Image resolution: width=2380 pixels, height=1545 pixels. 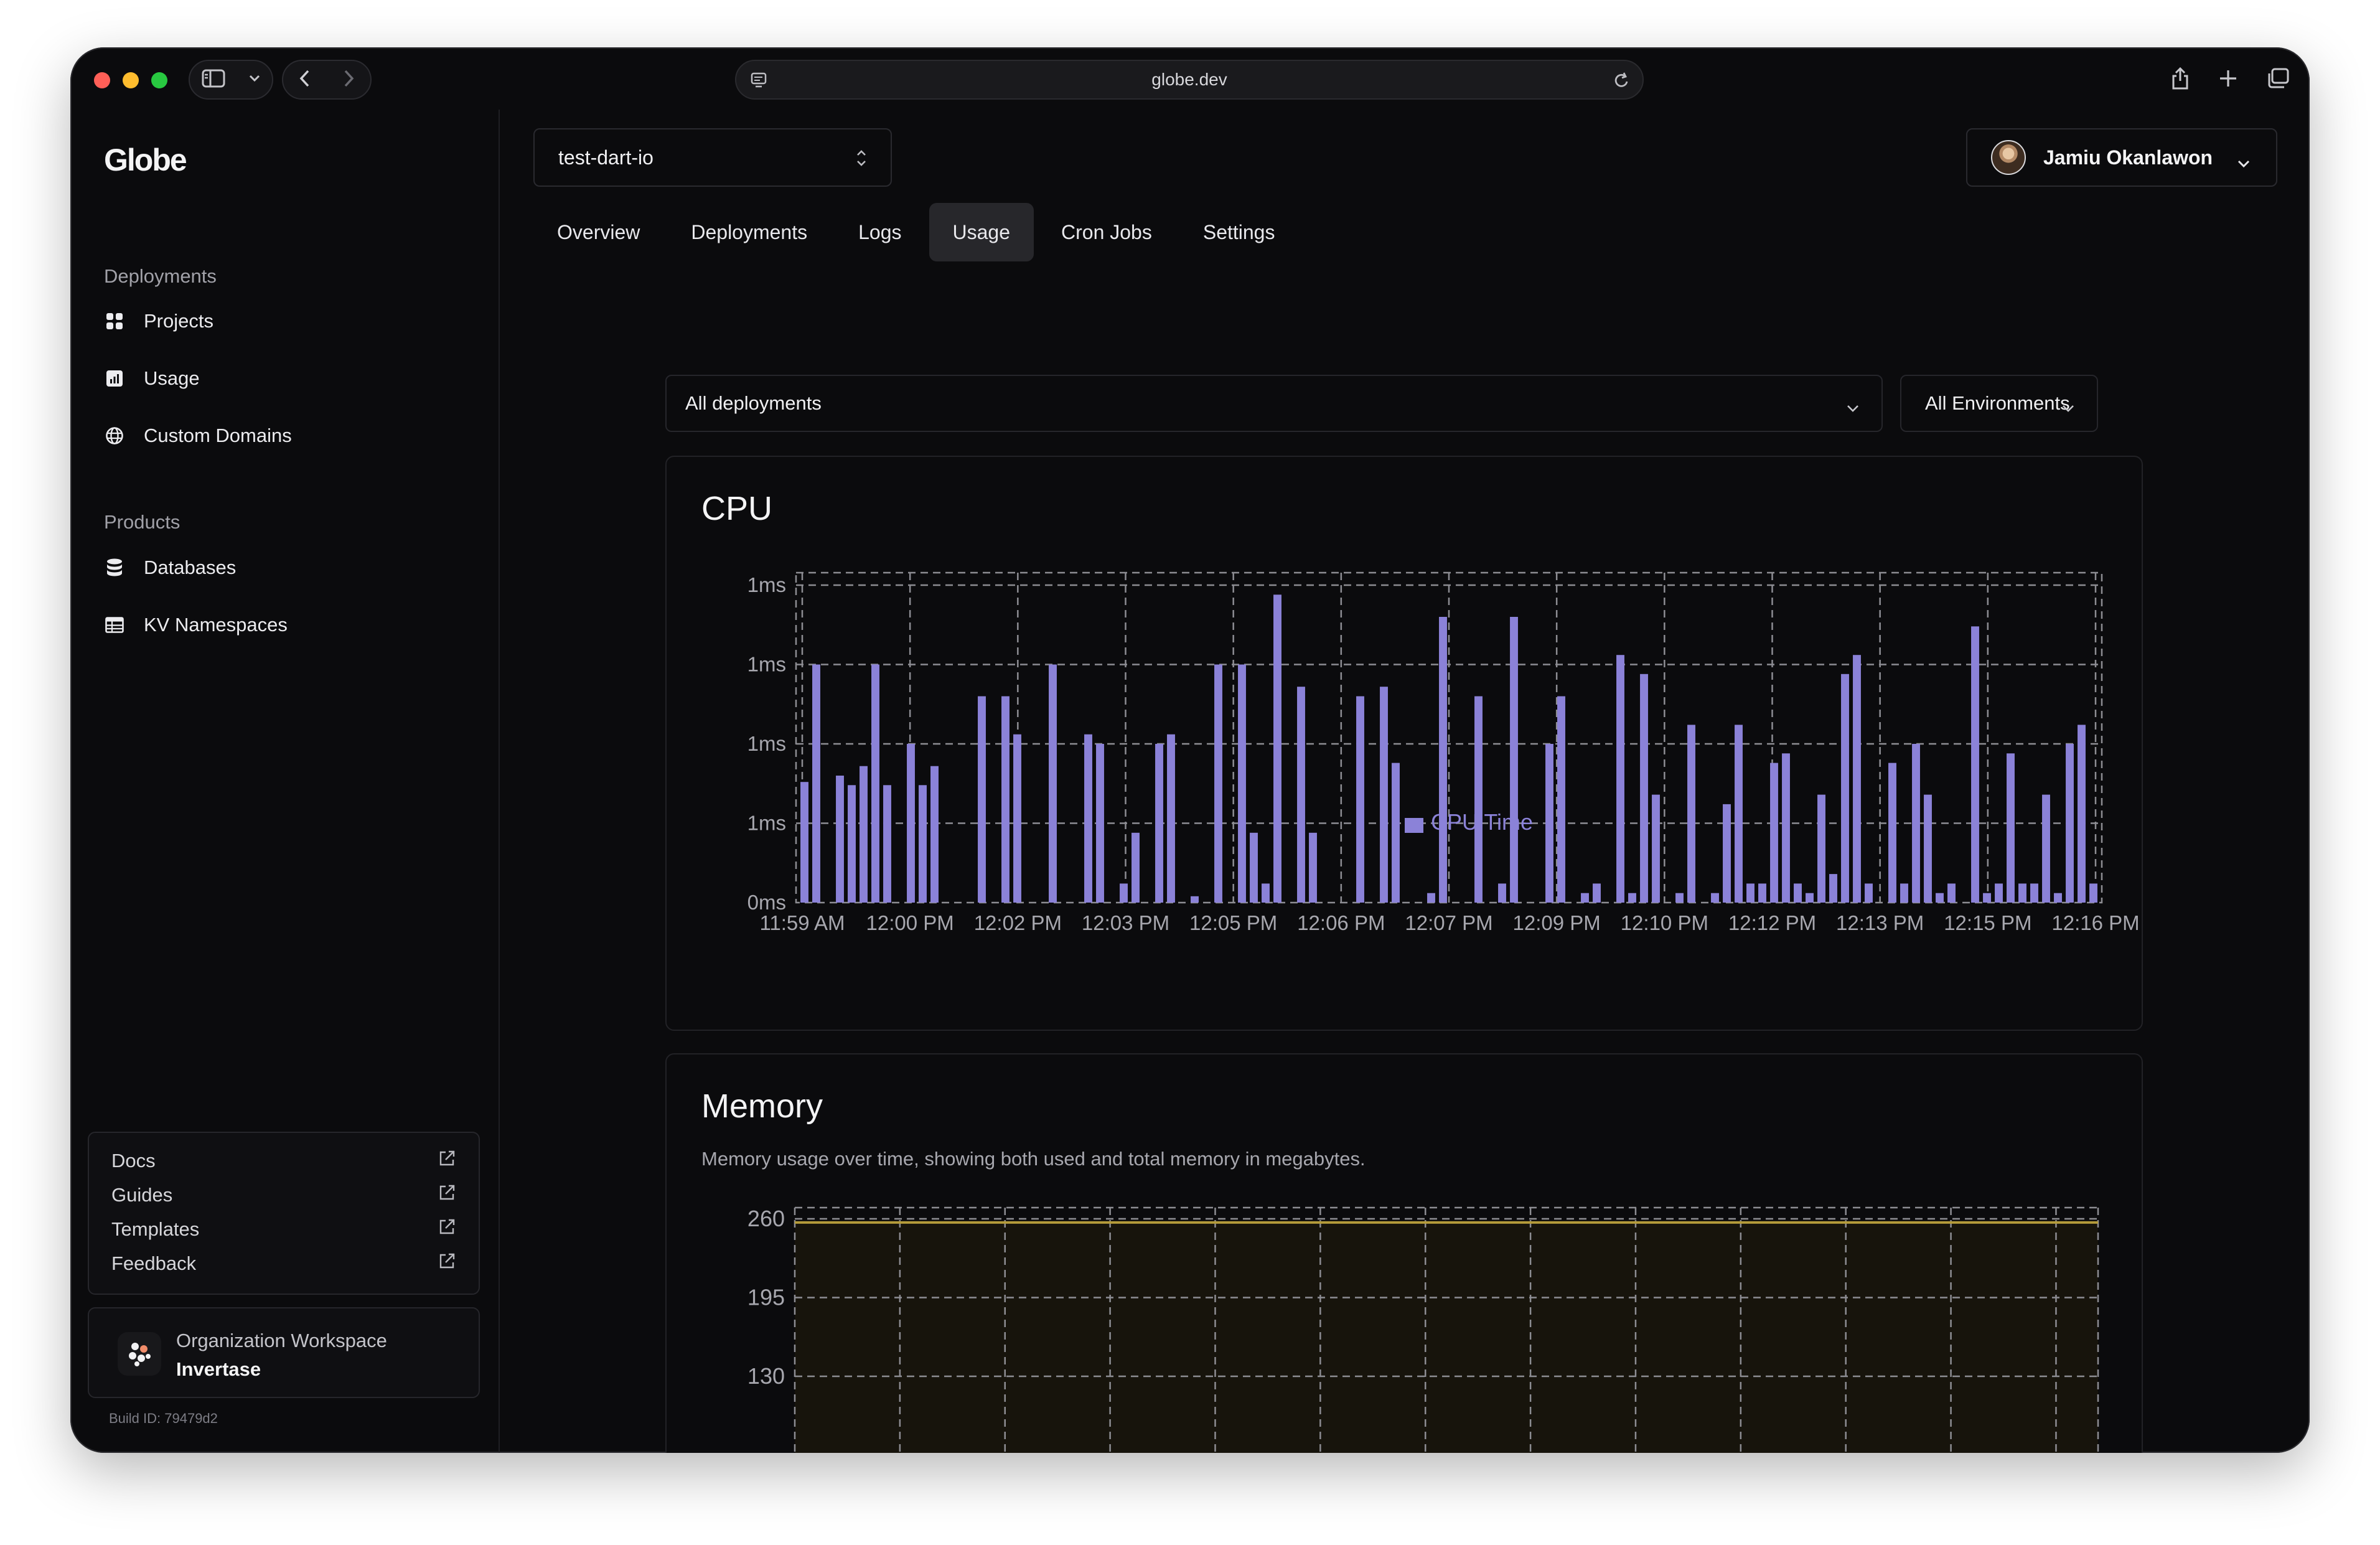 What do you see at coordinates (1664, 923) in the screenshot?
I see `x-tick-label: 12:10 PM` at bounding box center [1664, 923].